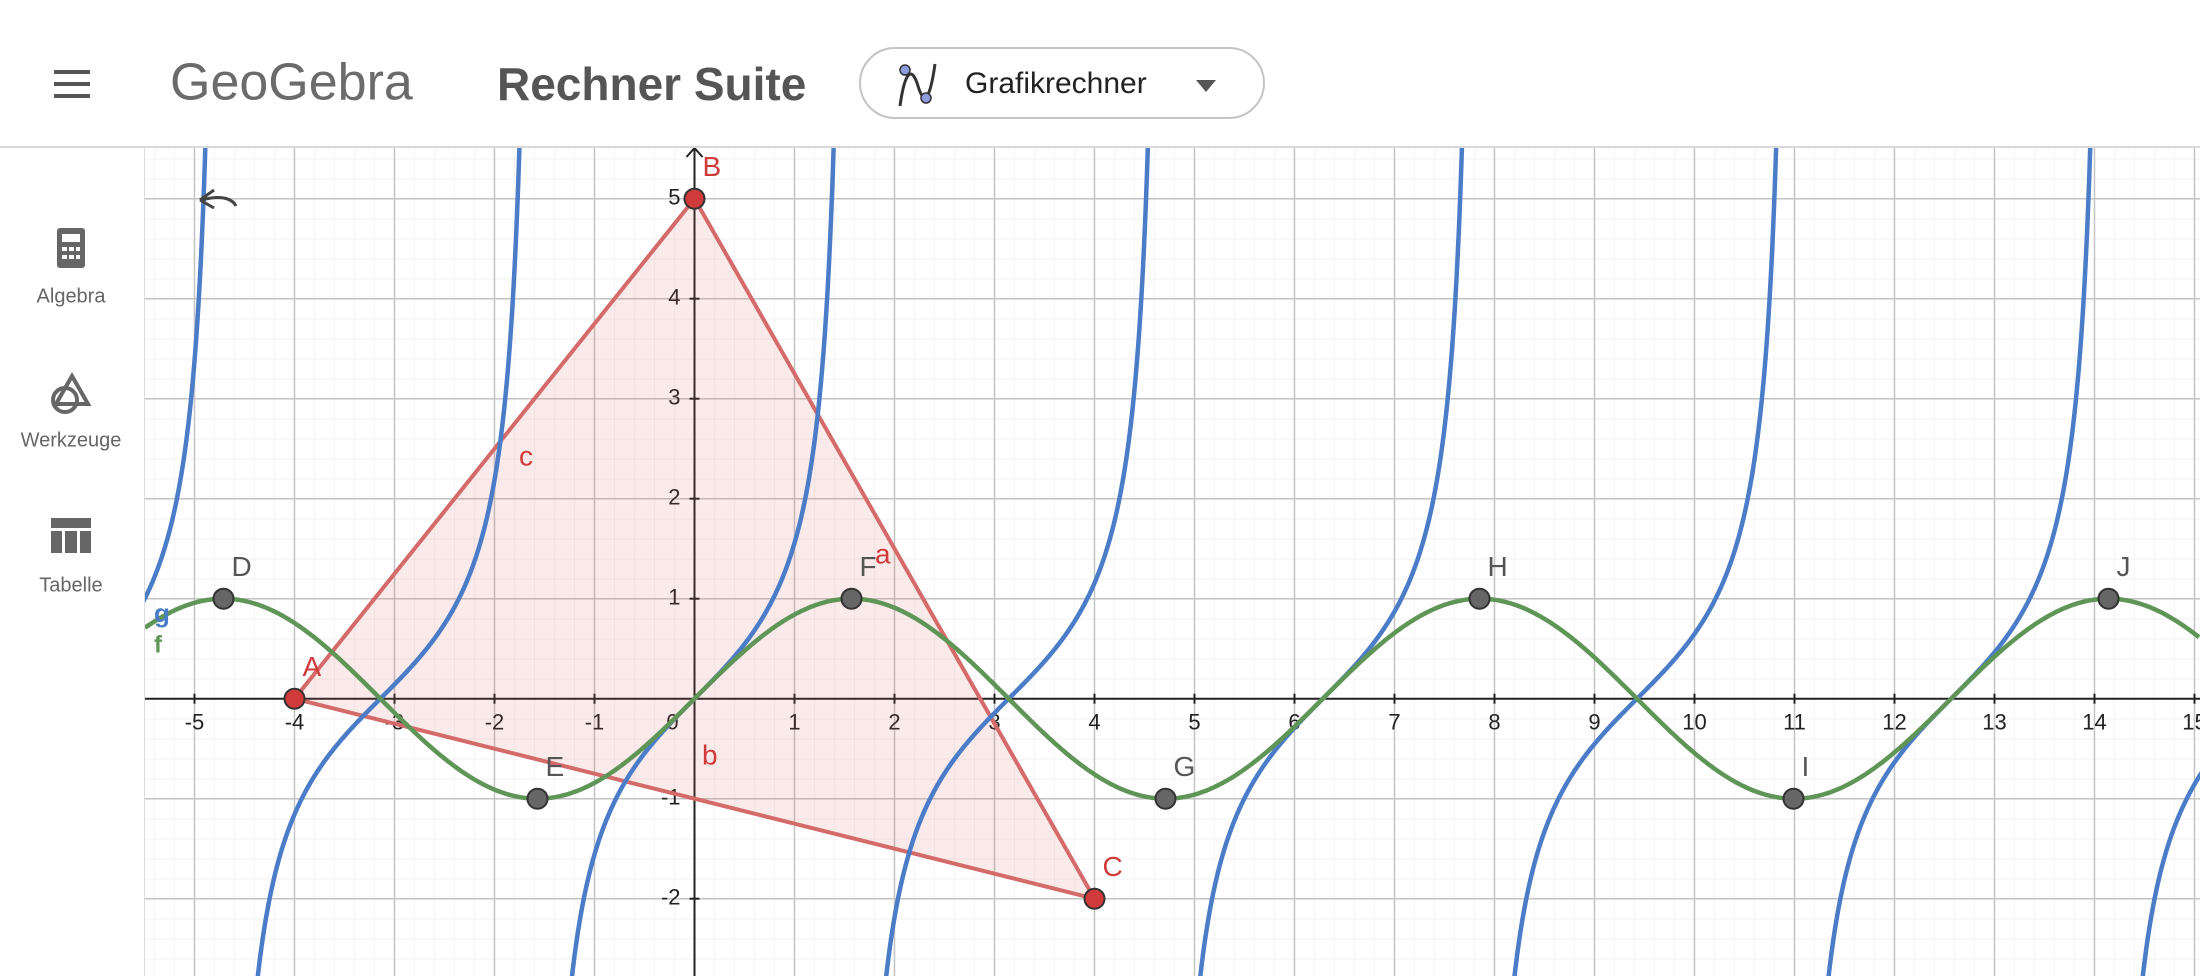 This screenshot has width=2200, height=976. Describe the element at coordinates (526, 455) in the screenshot. I see `segment-label: c` at that location.